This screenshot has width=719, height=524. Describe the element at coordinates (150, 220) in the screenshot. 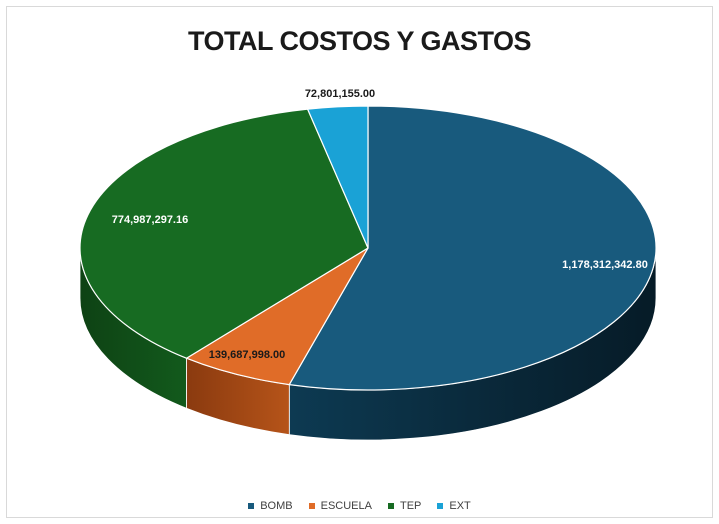

I see `data-label-tep: 774,987,297.16` at that location.